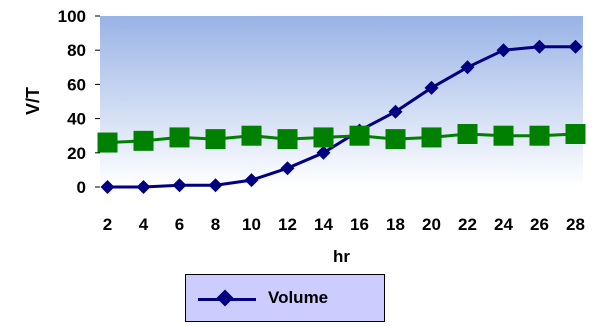  What do you see at coordinates (225, 298) in the screenshot?
I see `legend-diamond-marker` at bounding box center [225, 298].